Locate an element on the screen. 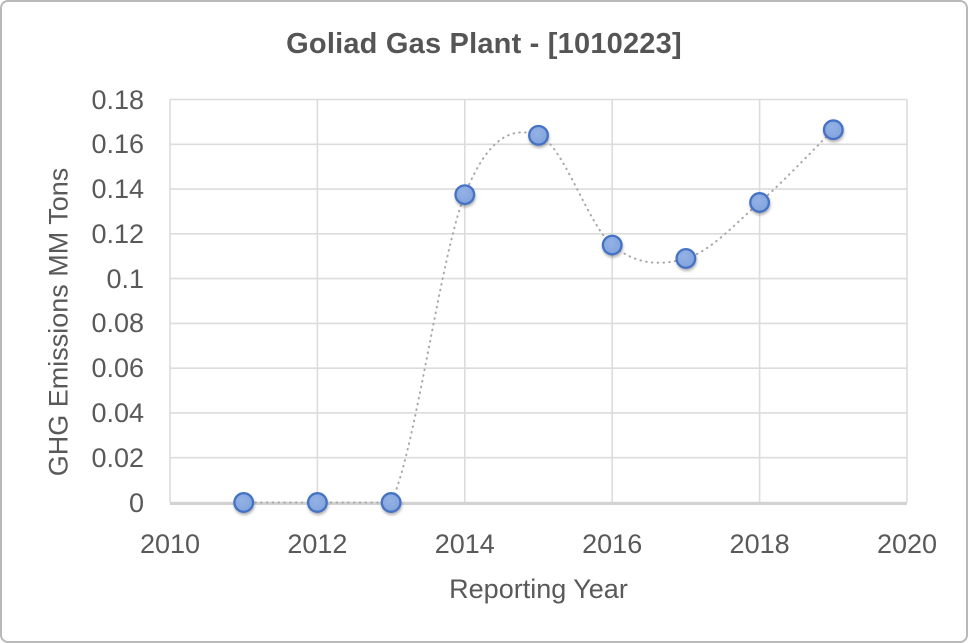 This screenshot has width=968, height=643. y-tick-label: 0.1 is located at coordinates (125, 278).